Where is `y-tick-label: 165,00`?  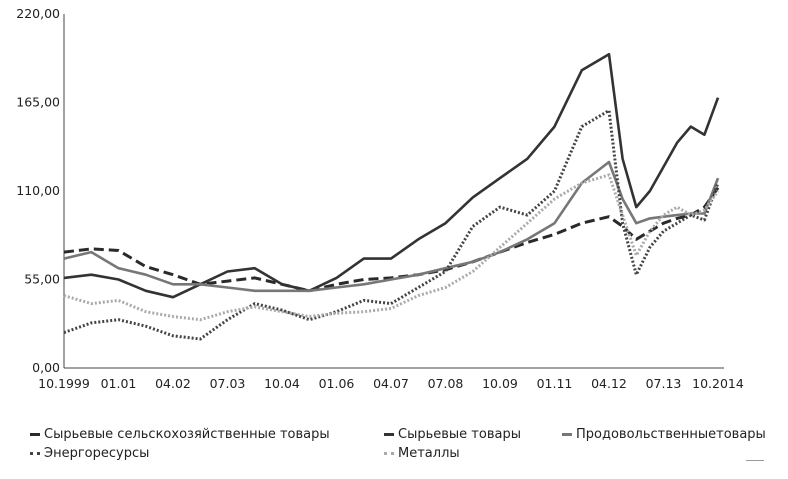 y-tick-label: 165,00 is located at coordinates (38, 102).